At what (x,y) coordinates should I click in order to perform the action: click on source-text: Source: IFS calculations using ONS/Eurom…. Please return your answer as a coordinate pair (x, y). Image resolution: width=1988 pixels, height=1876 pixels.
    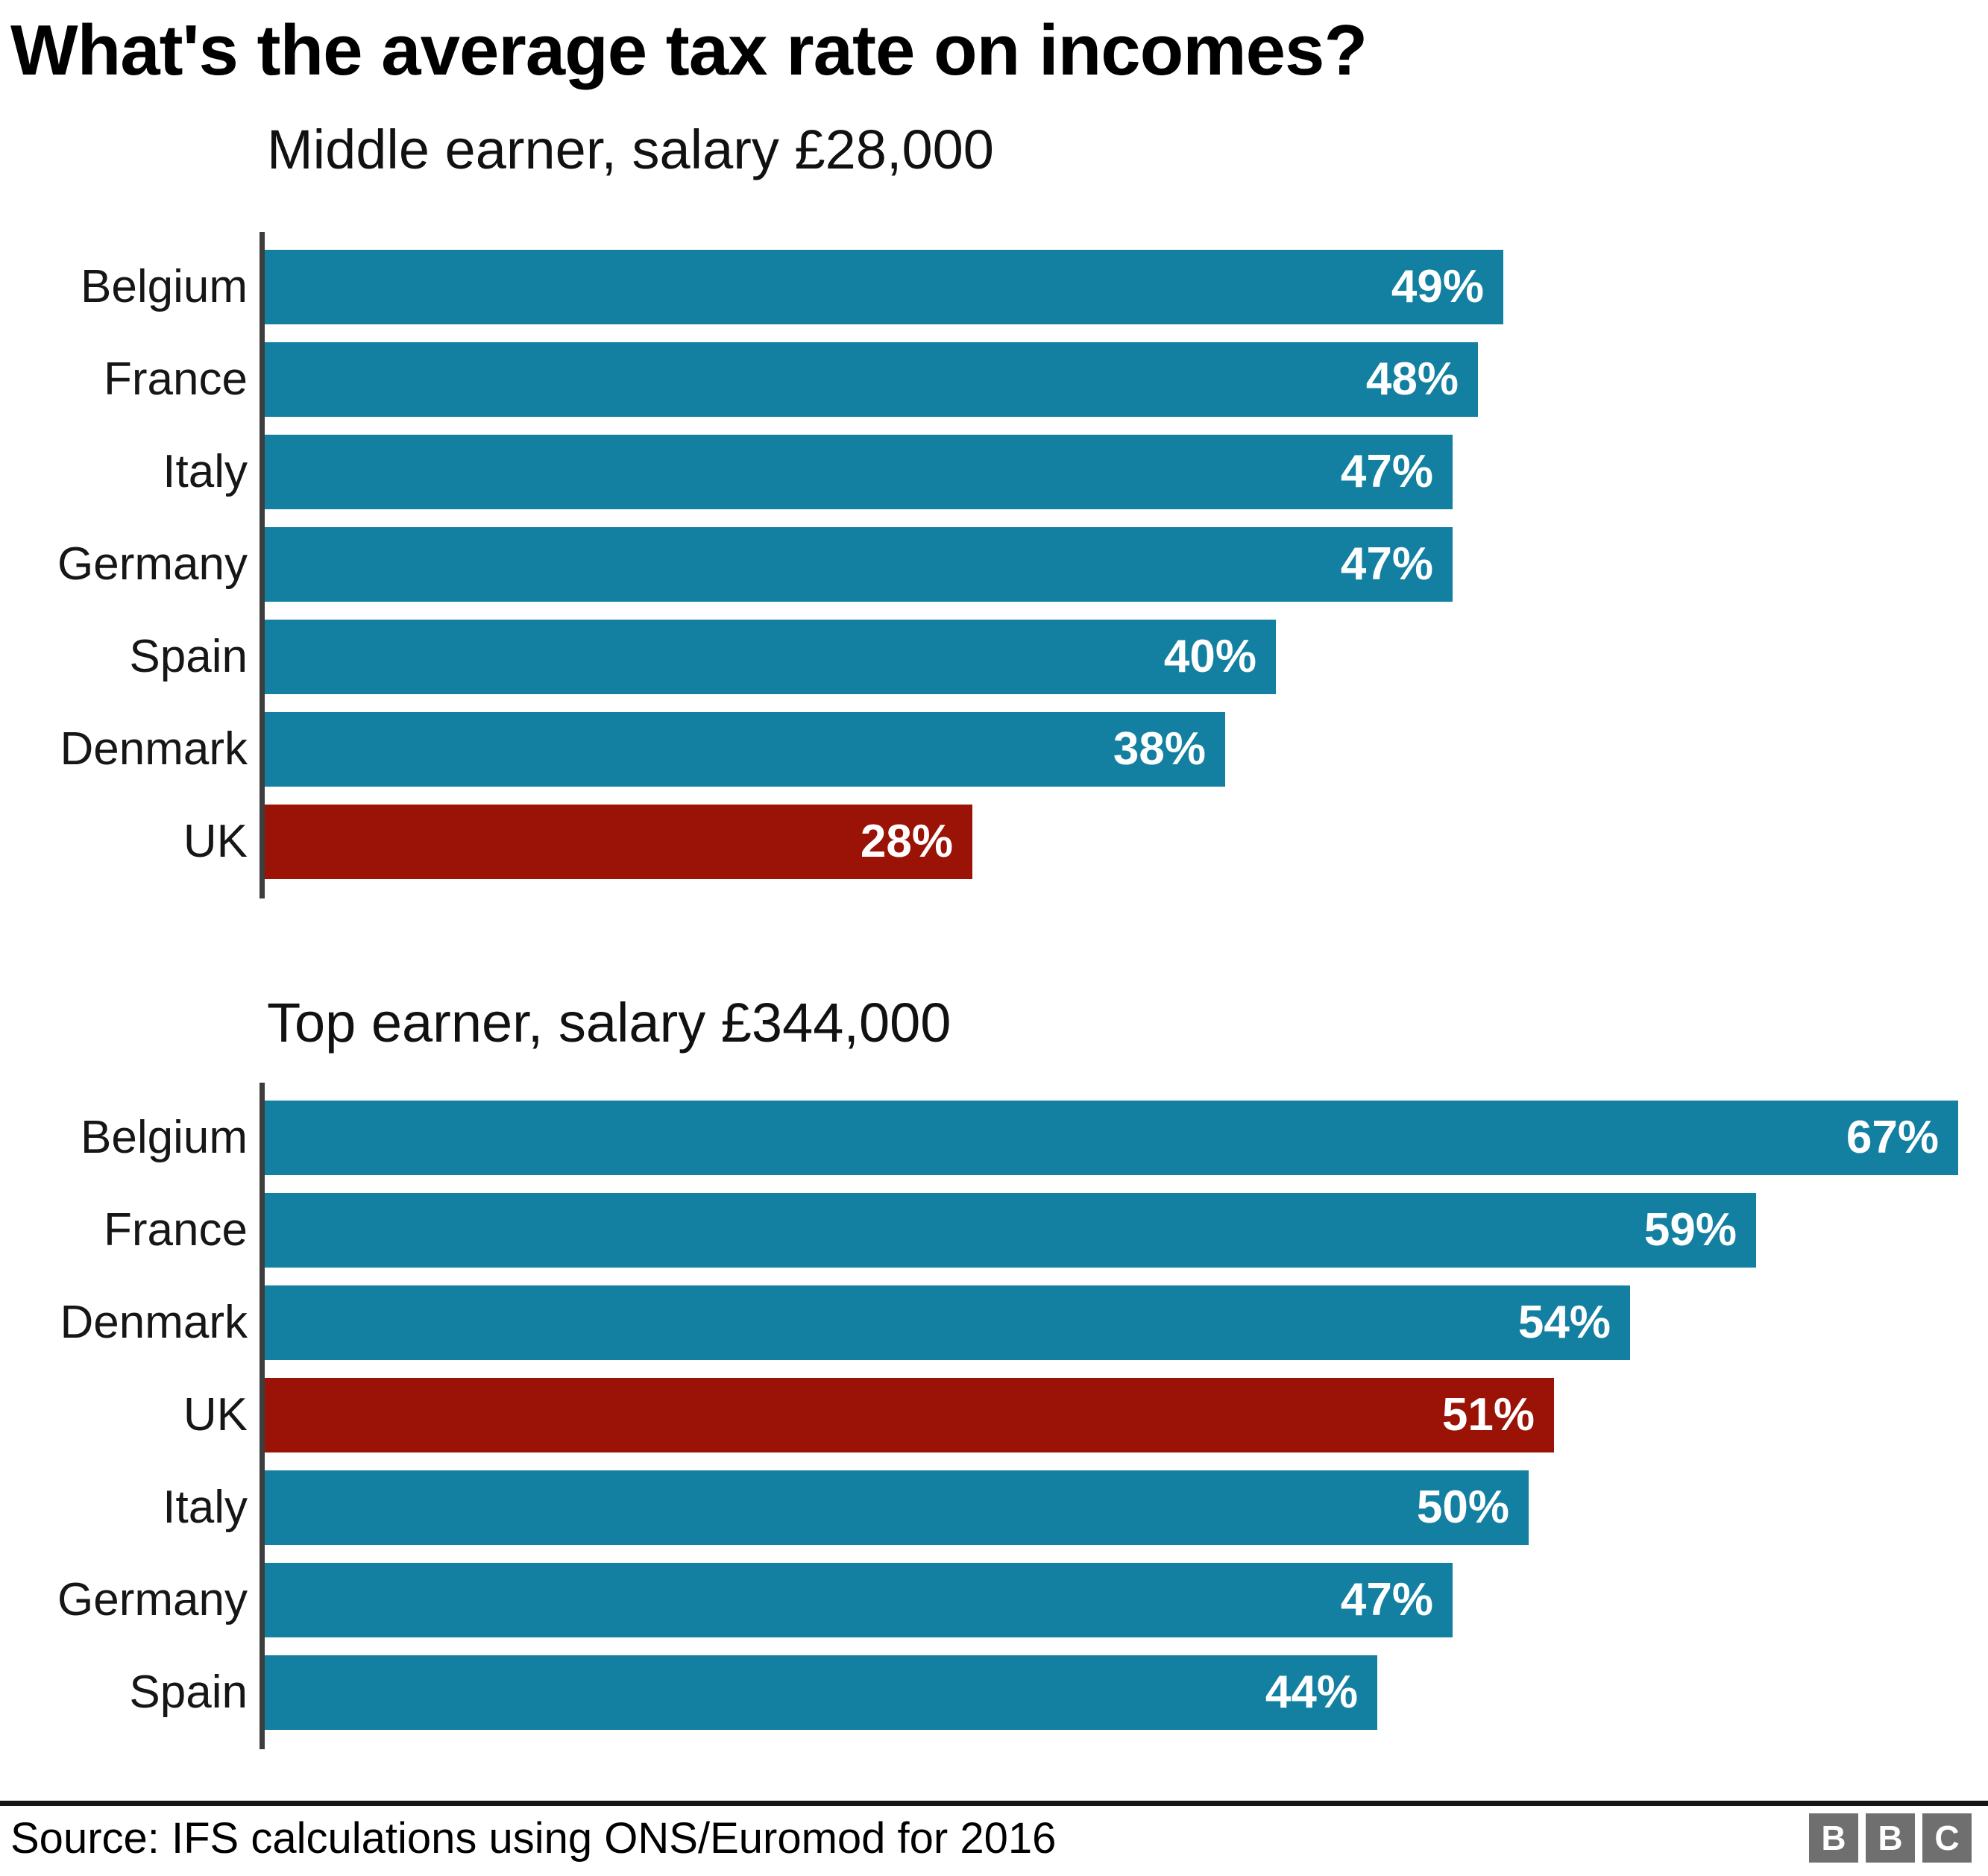
    Looking at the image, I should click on (533, 1838).